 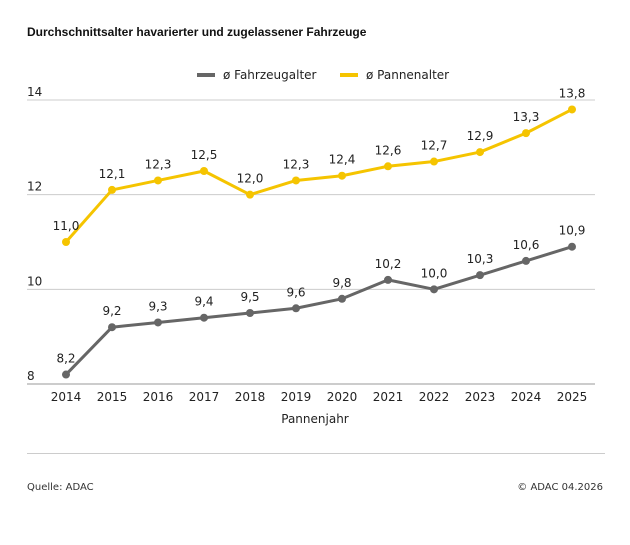 I want to click on data-label: 10,2, so click(x=388, y=264).